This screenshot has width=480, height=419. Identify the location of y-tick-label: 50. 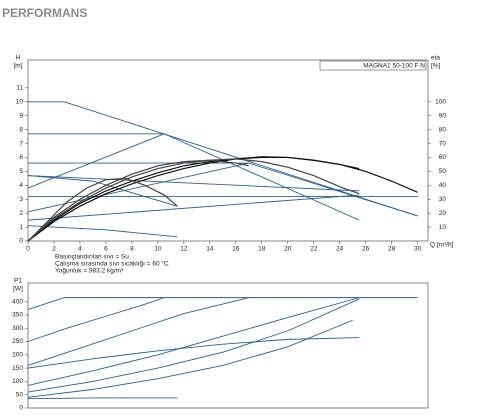
(20, 394).